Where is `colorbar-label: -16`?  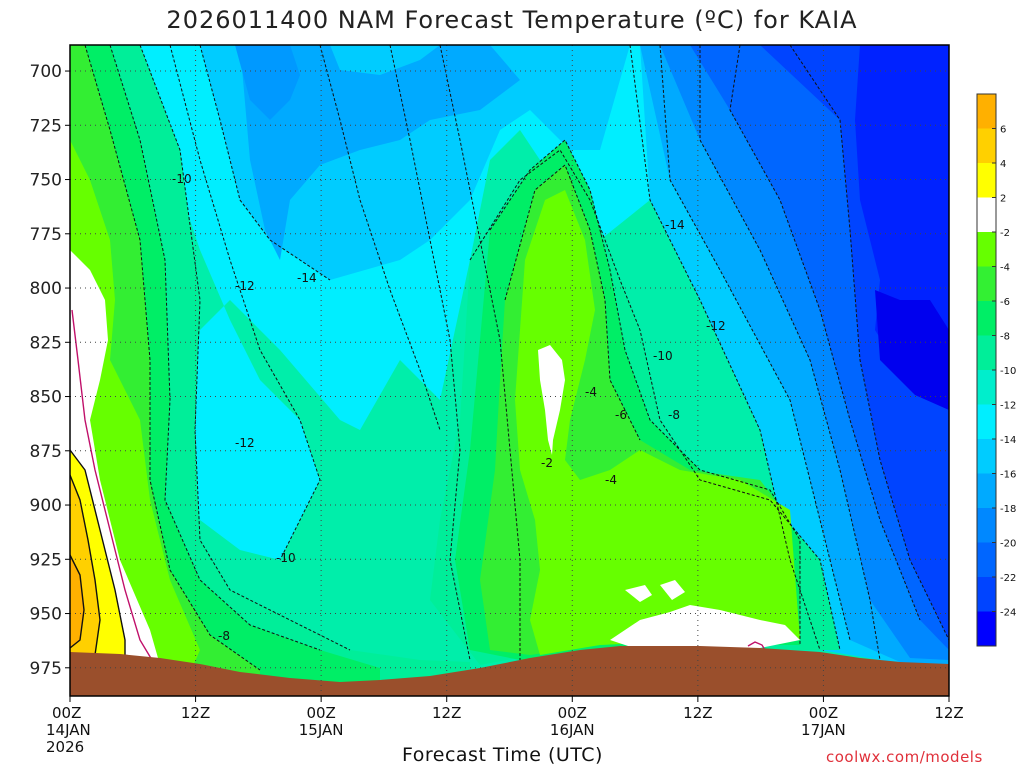
colorbar-label: -16 is located at coordinates (1008, 475).